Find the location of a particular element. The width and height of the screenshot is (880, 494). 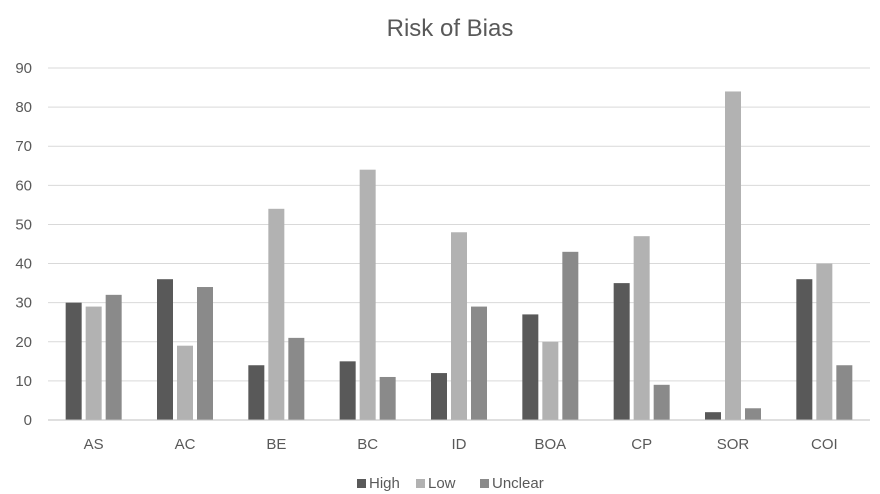

y-tick-label: 40 is located at coordinates (23, 264).